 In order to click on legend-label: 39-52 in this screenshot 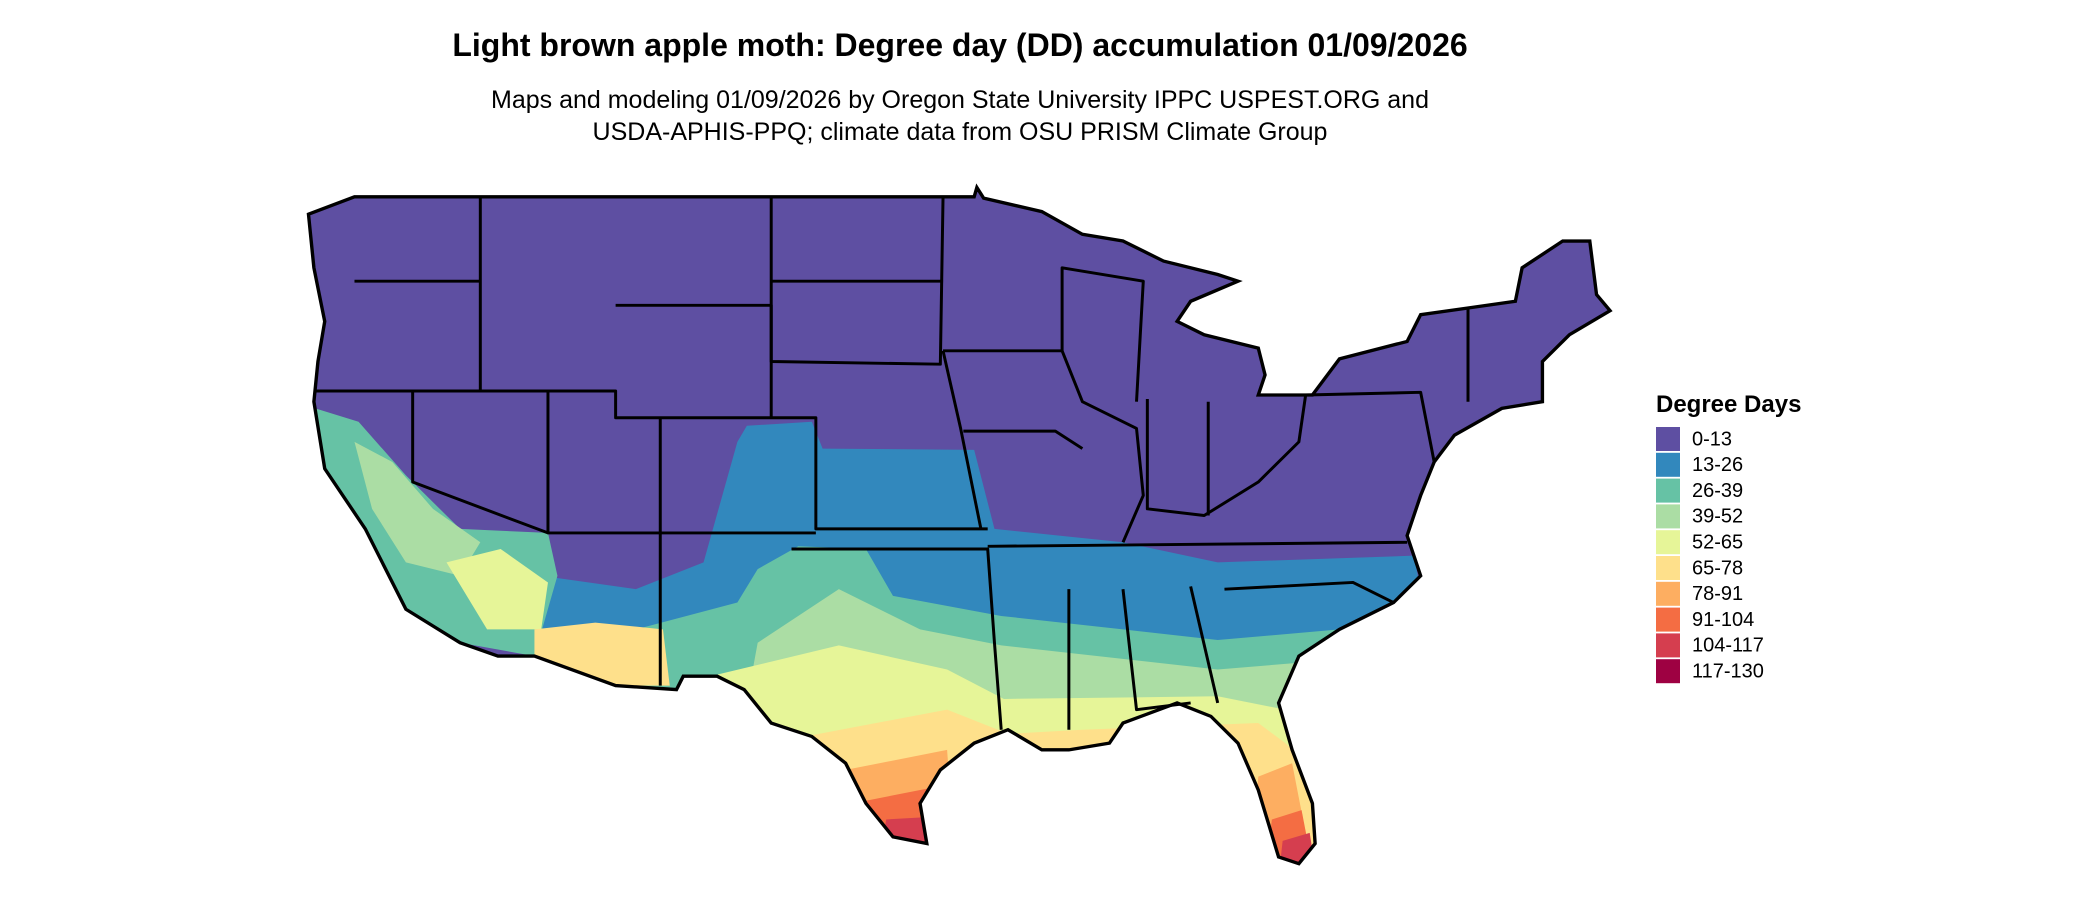, I will do `click(1717, 517)`.